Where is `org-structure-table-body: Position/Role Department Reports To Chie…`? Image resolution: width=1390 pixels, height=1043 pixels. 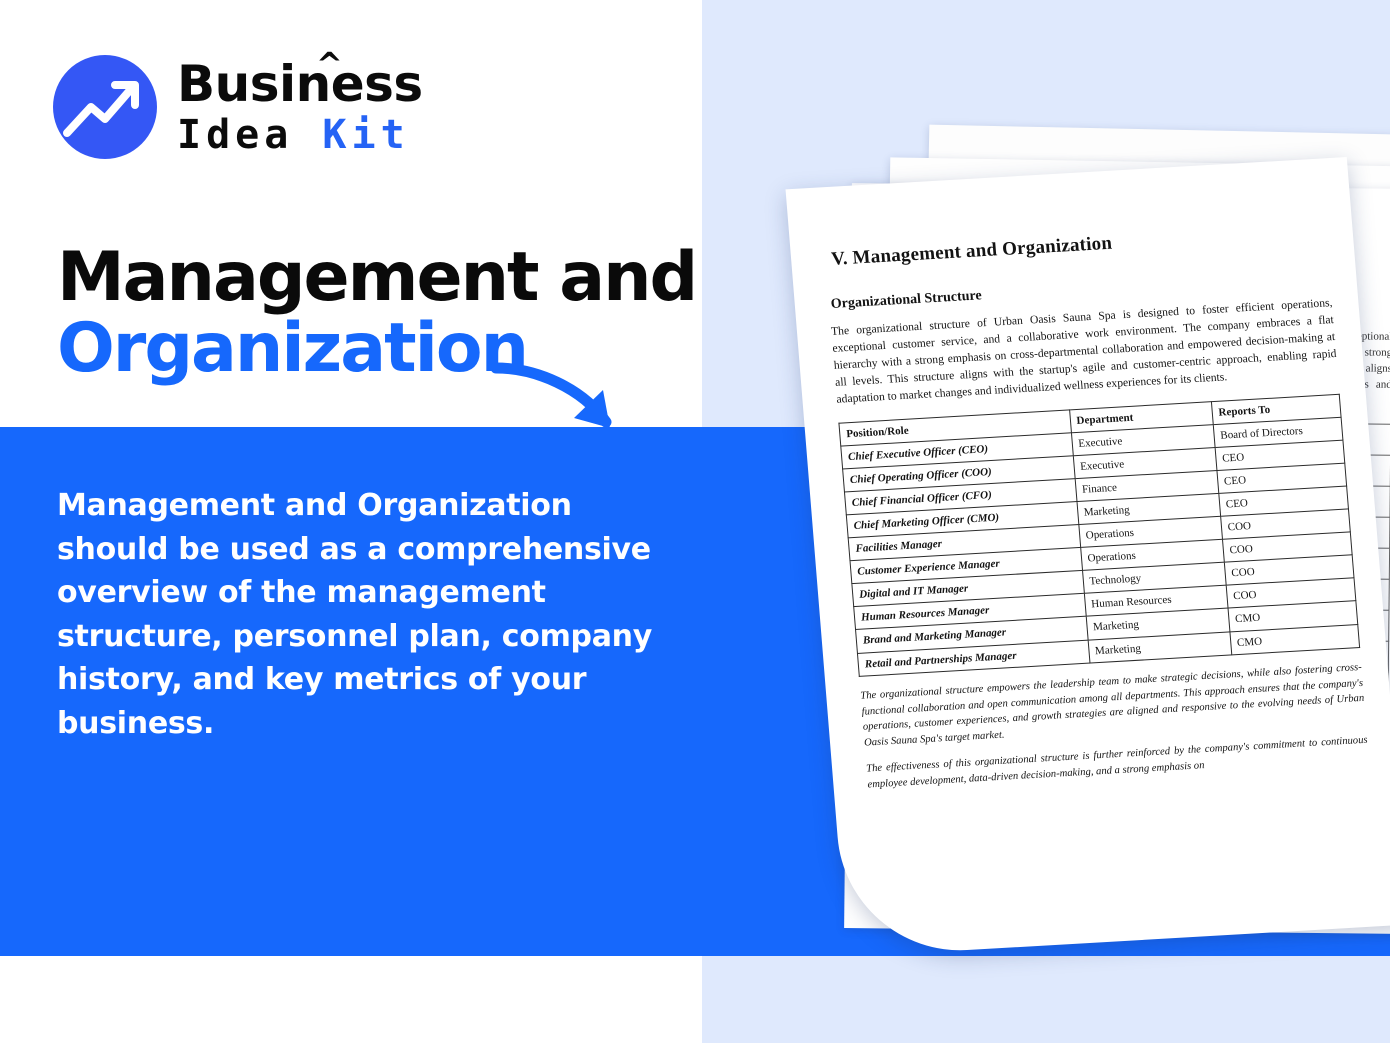 org-structure-table-body: Position/Role Department Reports To Chie… is located at coordinates (1099, 534).